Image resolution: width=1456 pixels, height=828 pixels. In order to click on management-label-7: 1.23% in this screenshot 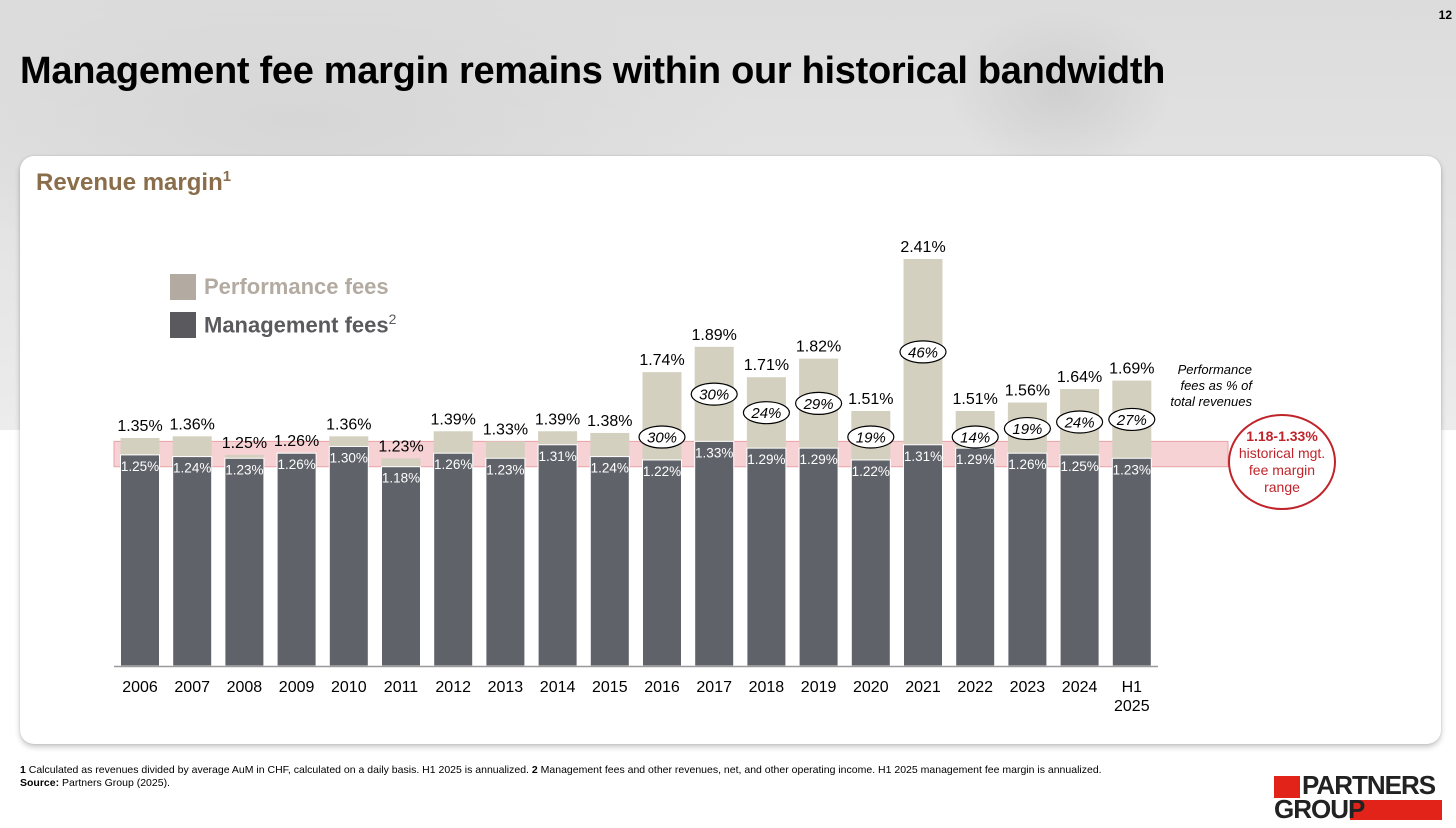, I will do `click(505, 469)`.